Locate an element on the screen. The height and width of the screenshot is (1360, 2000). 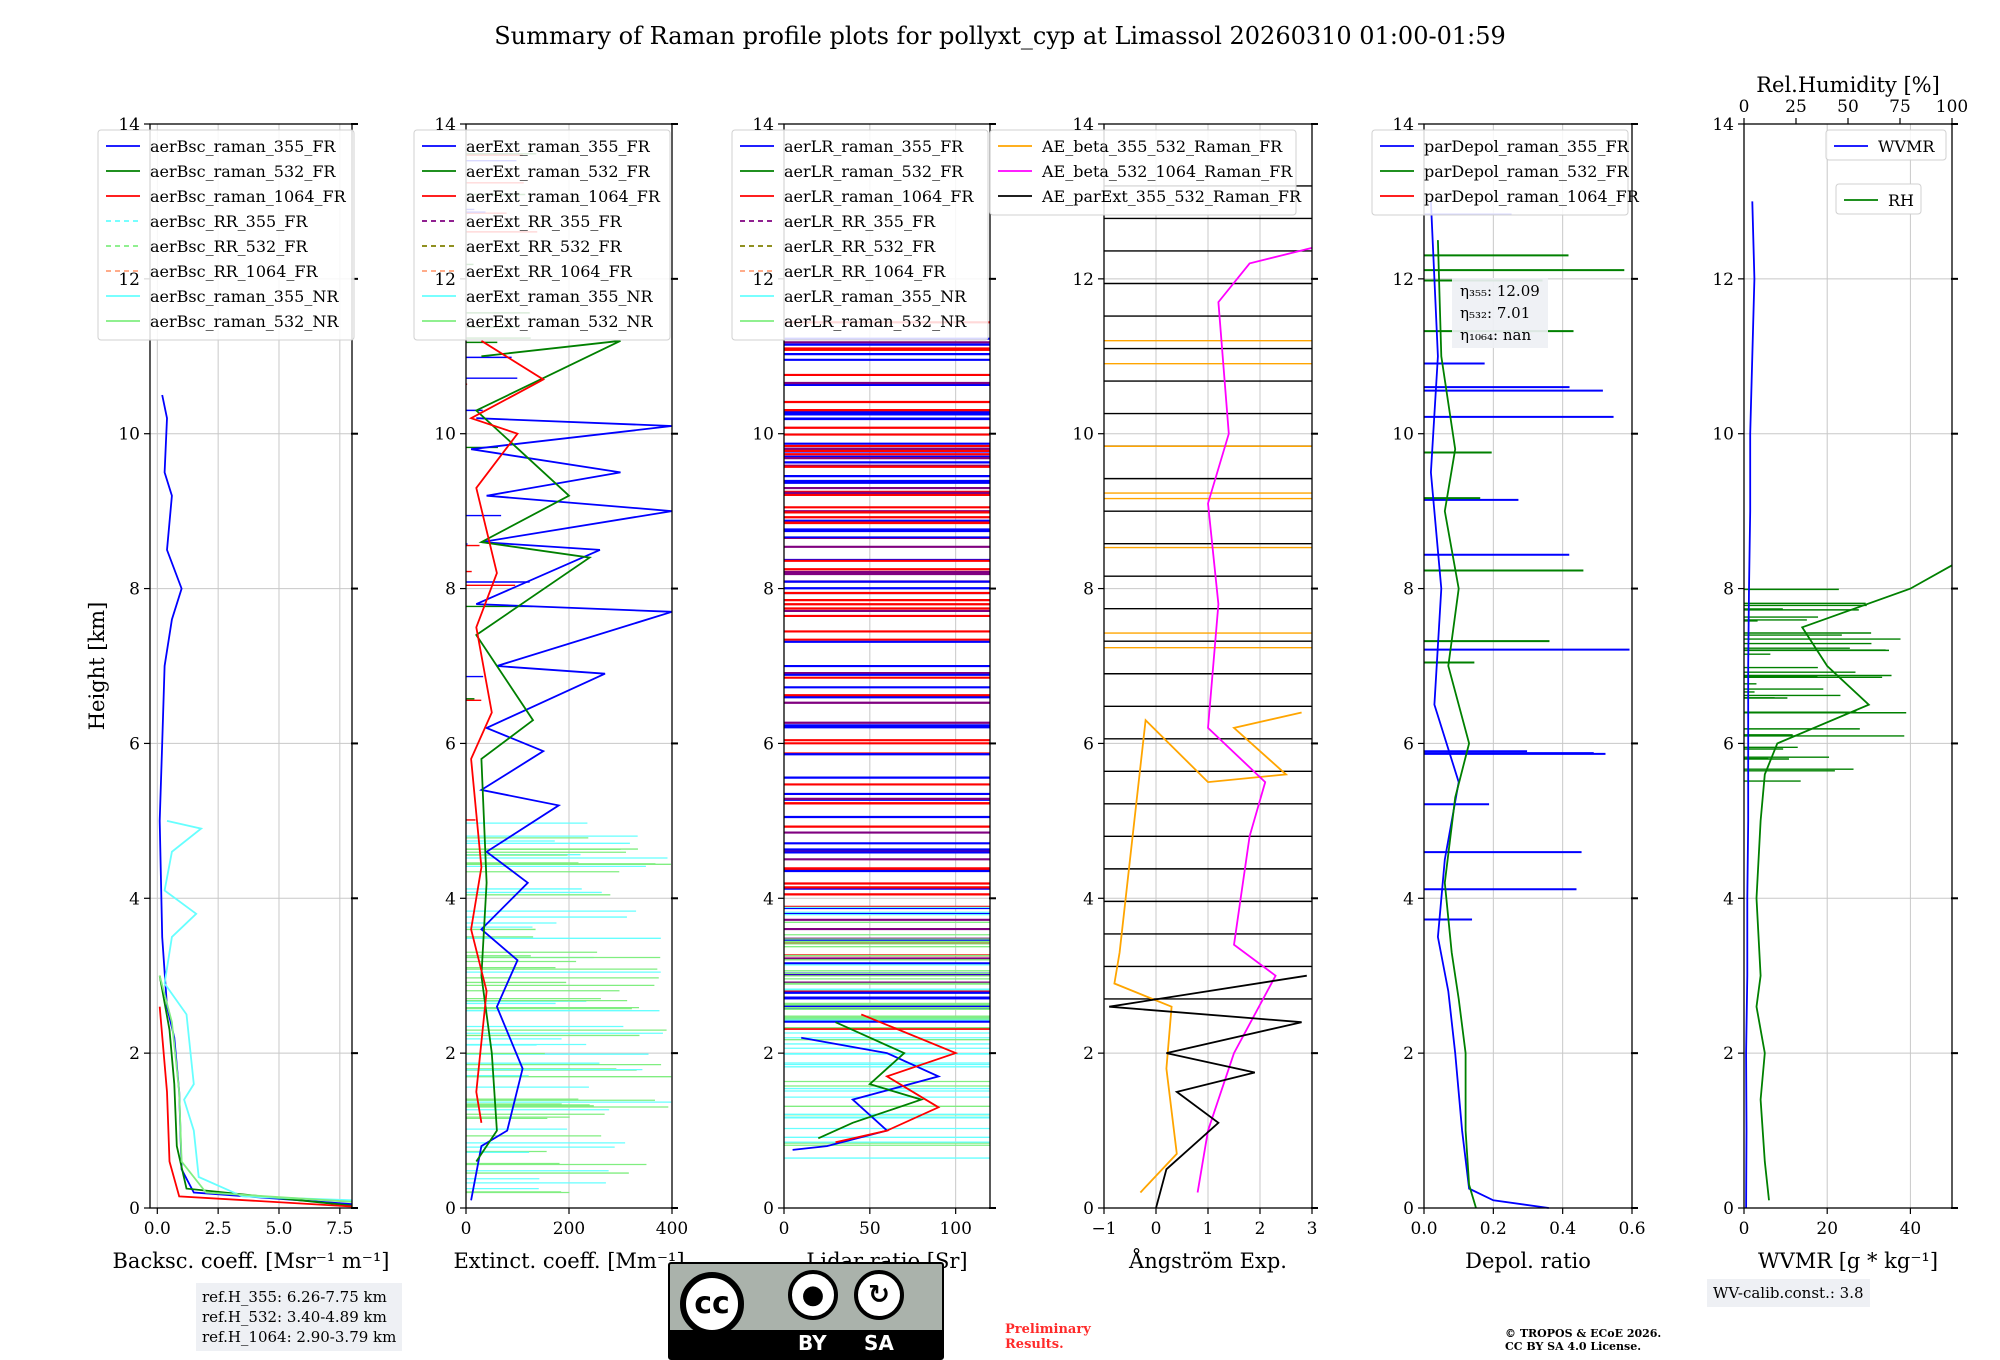
legend-entry-aerExt_raman_355_FR: aerExt_raman_355_FR is located at coordinates (558, 146).